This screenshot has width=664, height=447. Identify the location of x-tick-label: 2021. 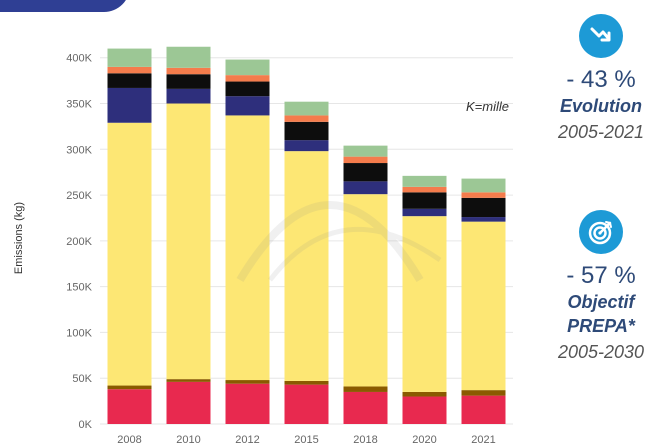
(483, 440).